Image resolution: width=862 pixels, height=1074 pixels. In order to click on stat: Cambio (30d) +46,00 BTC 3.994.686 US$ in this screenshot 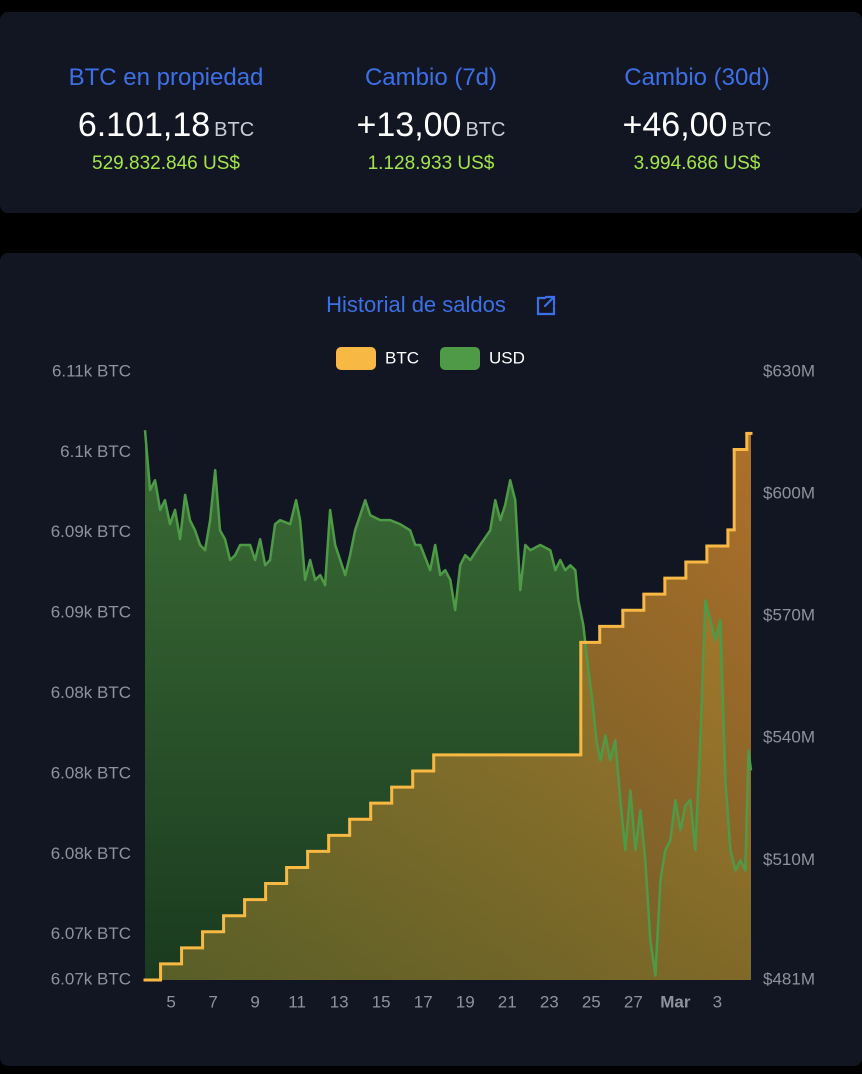, I will do `click(697, 119)`.